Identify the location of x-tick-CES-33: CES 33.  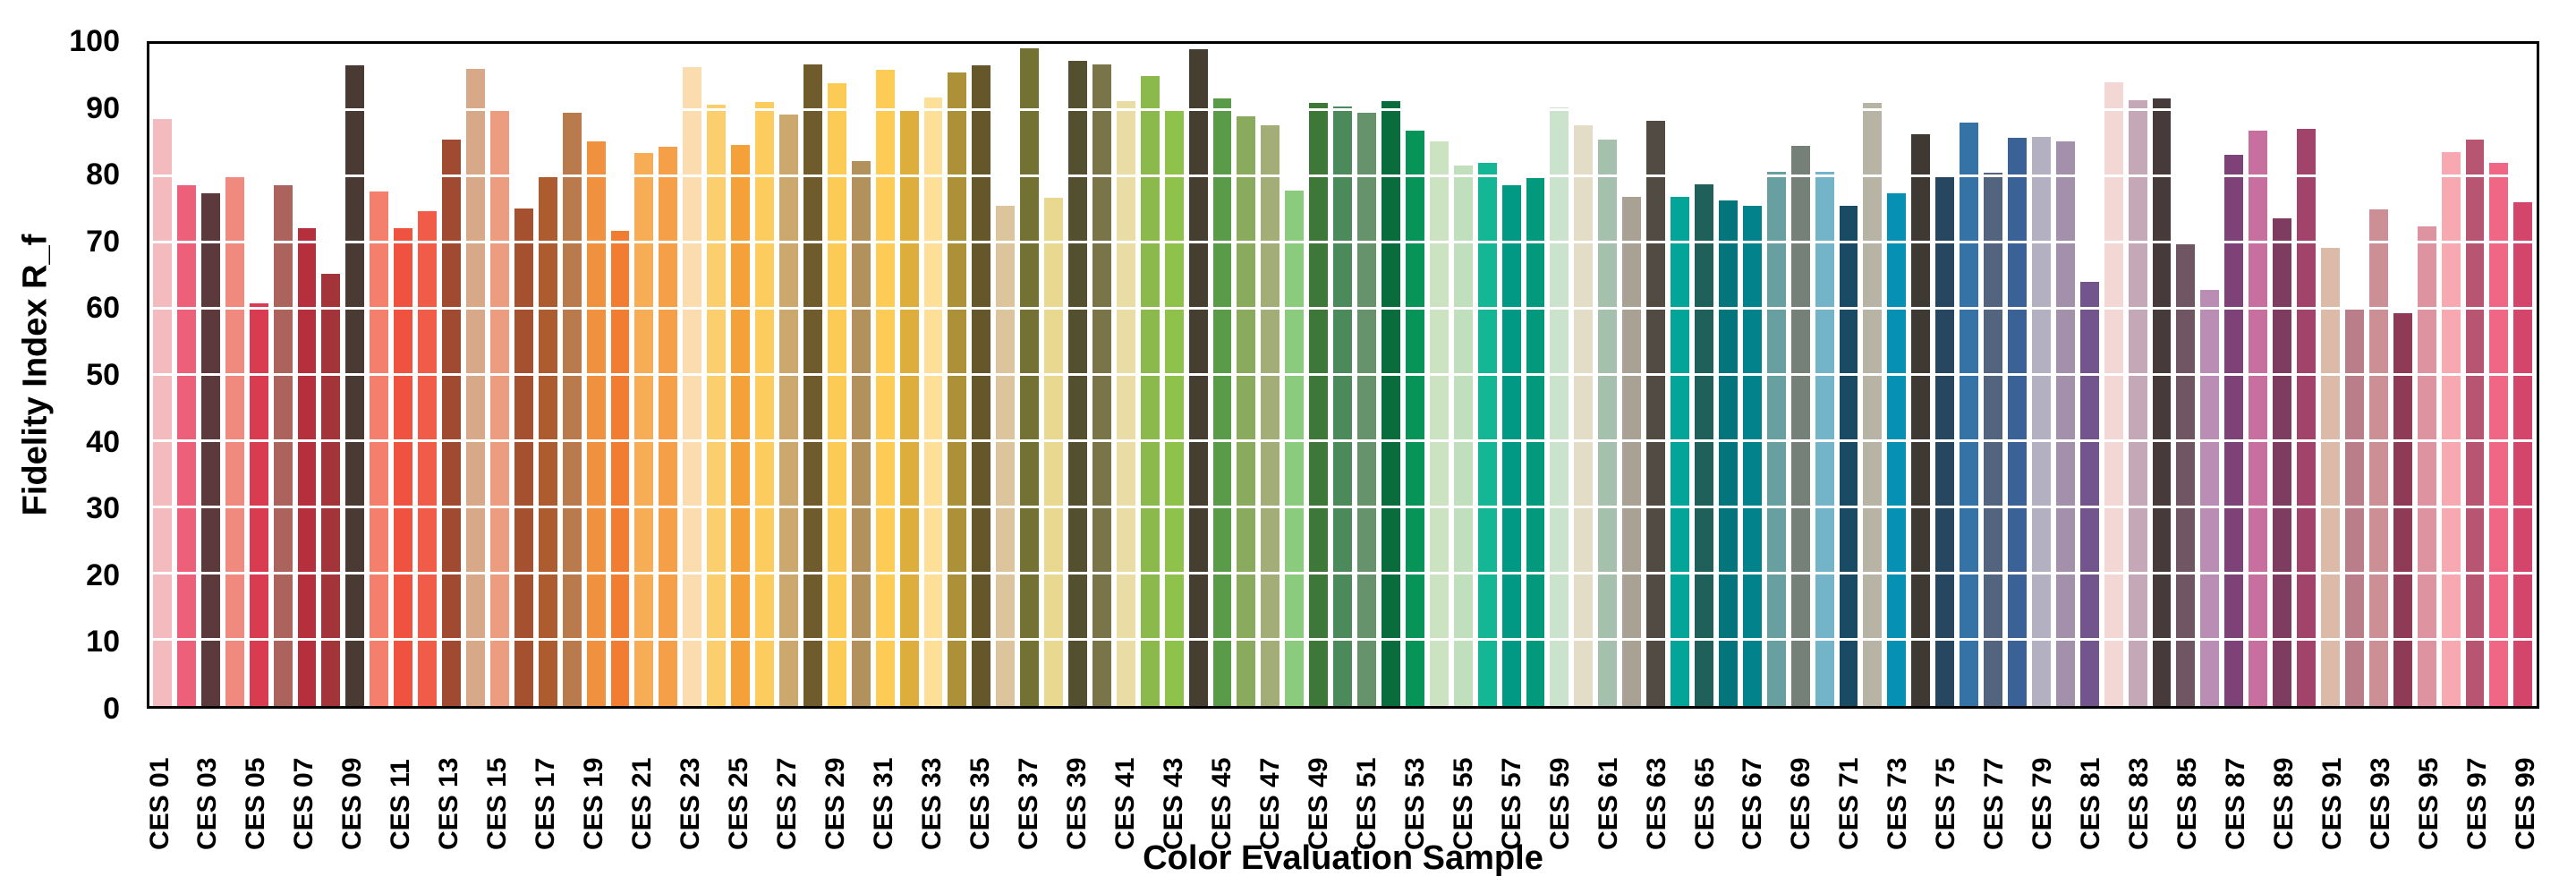
(932, 803).